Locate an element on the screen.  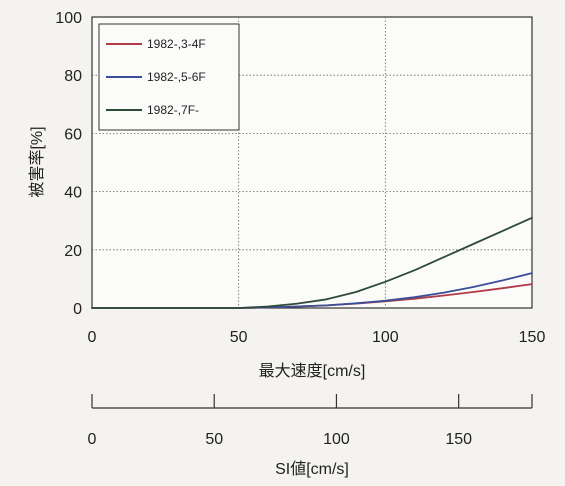
series-lines is located at coordinates (312, 262).